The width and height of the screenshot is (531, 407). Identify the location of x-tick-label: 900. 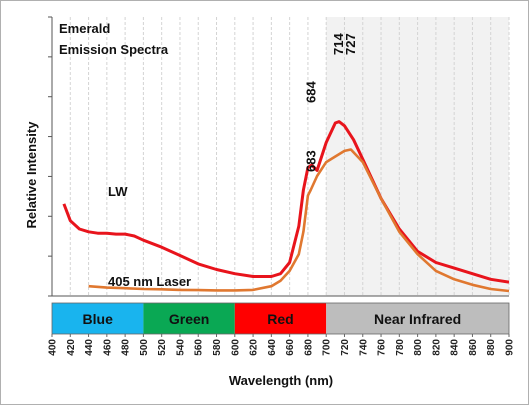
(510, 347).